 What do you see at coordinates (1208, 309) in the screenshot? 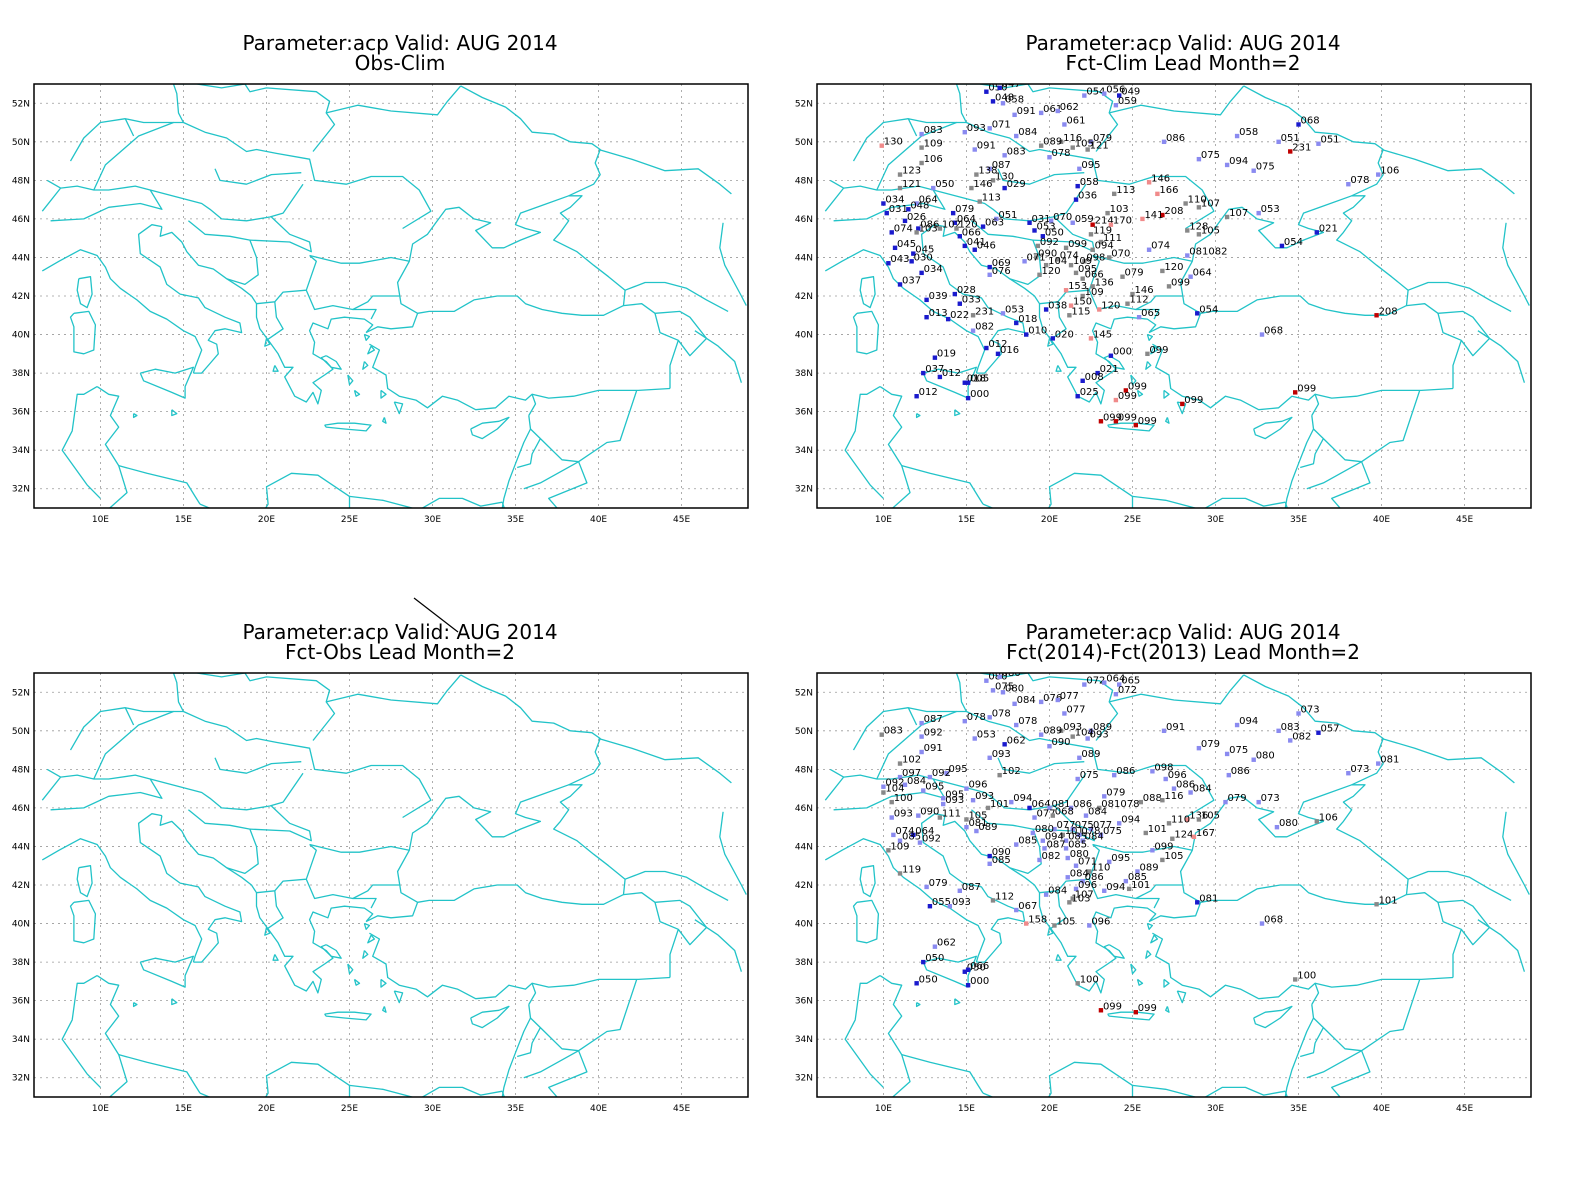
I see `station-value: 054` at bounding box center [1208, 309].